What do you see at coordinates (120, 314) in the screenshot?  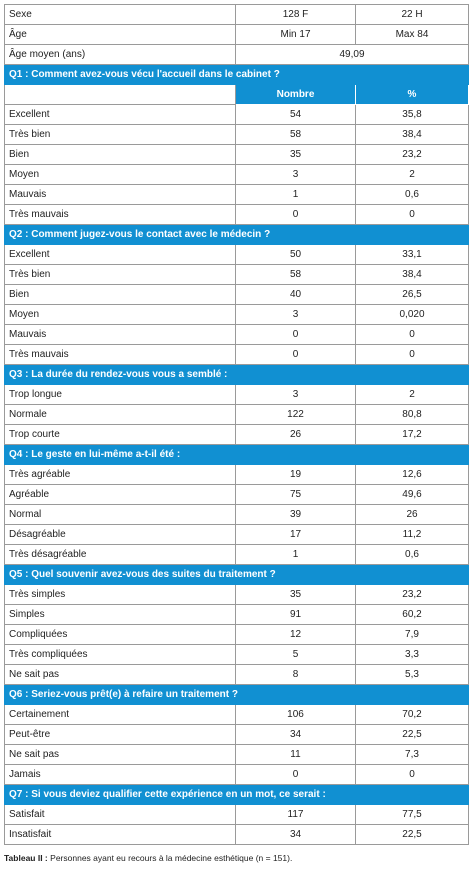 I see `row-label: Moyen` at bounding box center [120, 314].